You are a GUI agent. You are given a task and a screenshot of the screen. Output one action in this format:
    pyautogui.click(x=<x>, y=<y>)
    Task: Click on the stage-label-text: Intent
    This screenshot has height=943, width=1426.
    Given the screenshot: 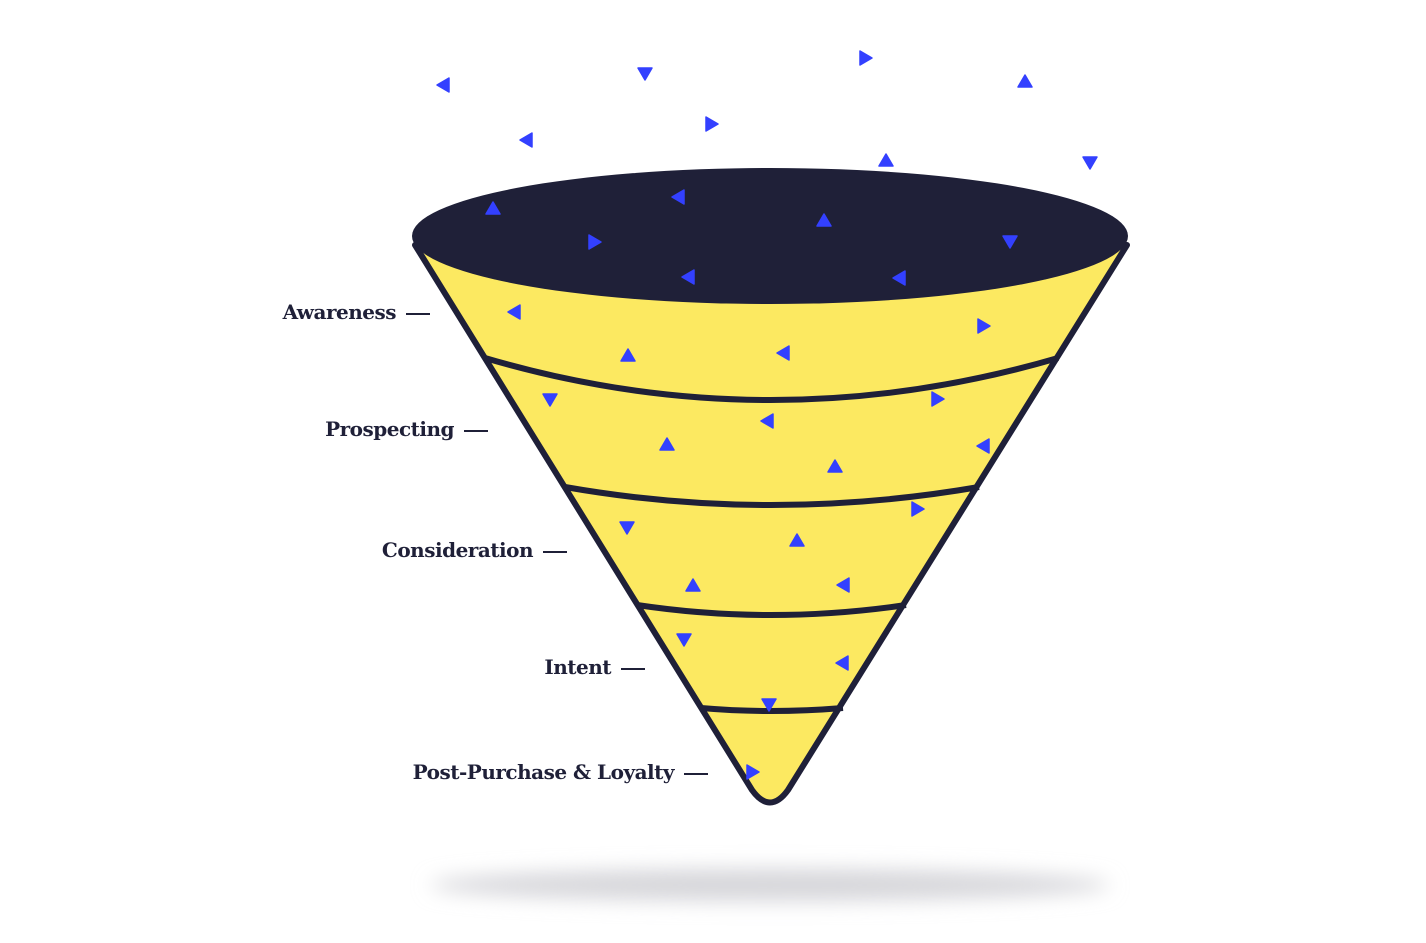 What is the action you would take?
    pyautogui.click(x=577, y=667)
    